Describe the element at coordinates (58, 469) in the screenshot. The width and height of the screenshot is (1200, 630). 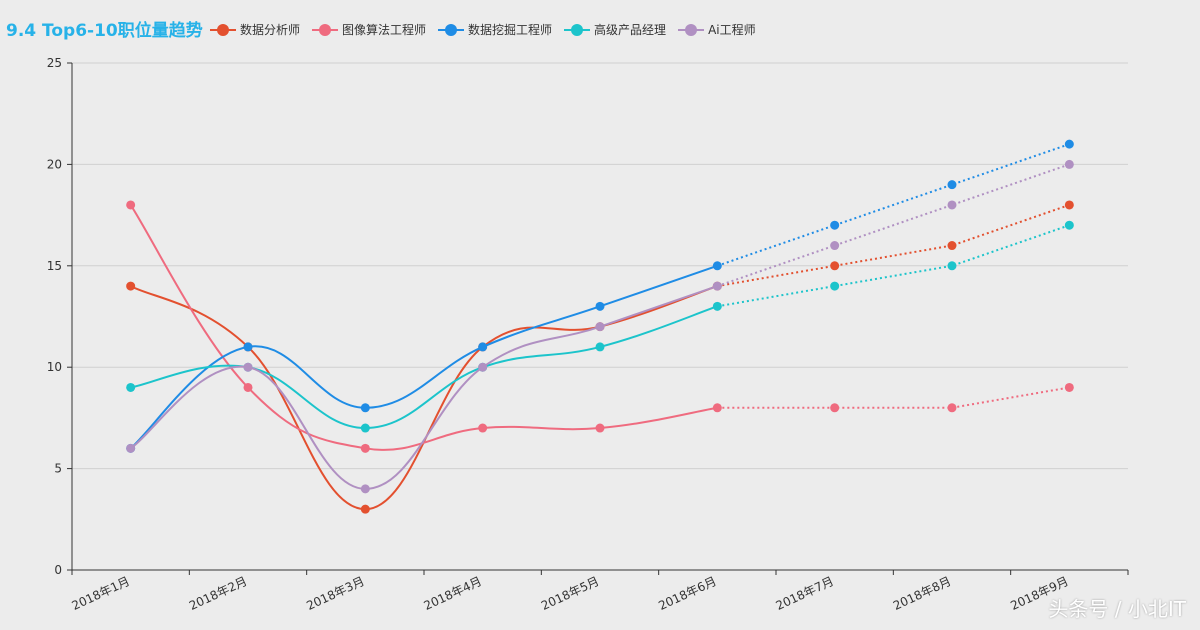
I see `y-tick-label: 5` at that location.